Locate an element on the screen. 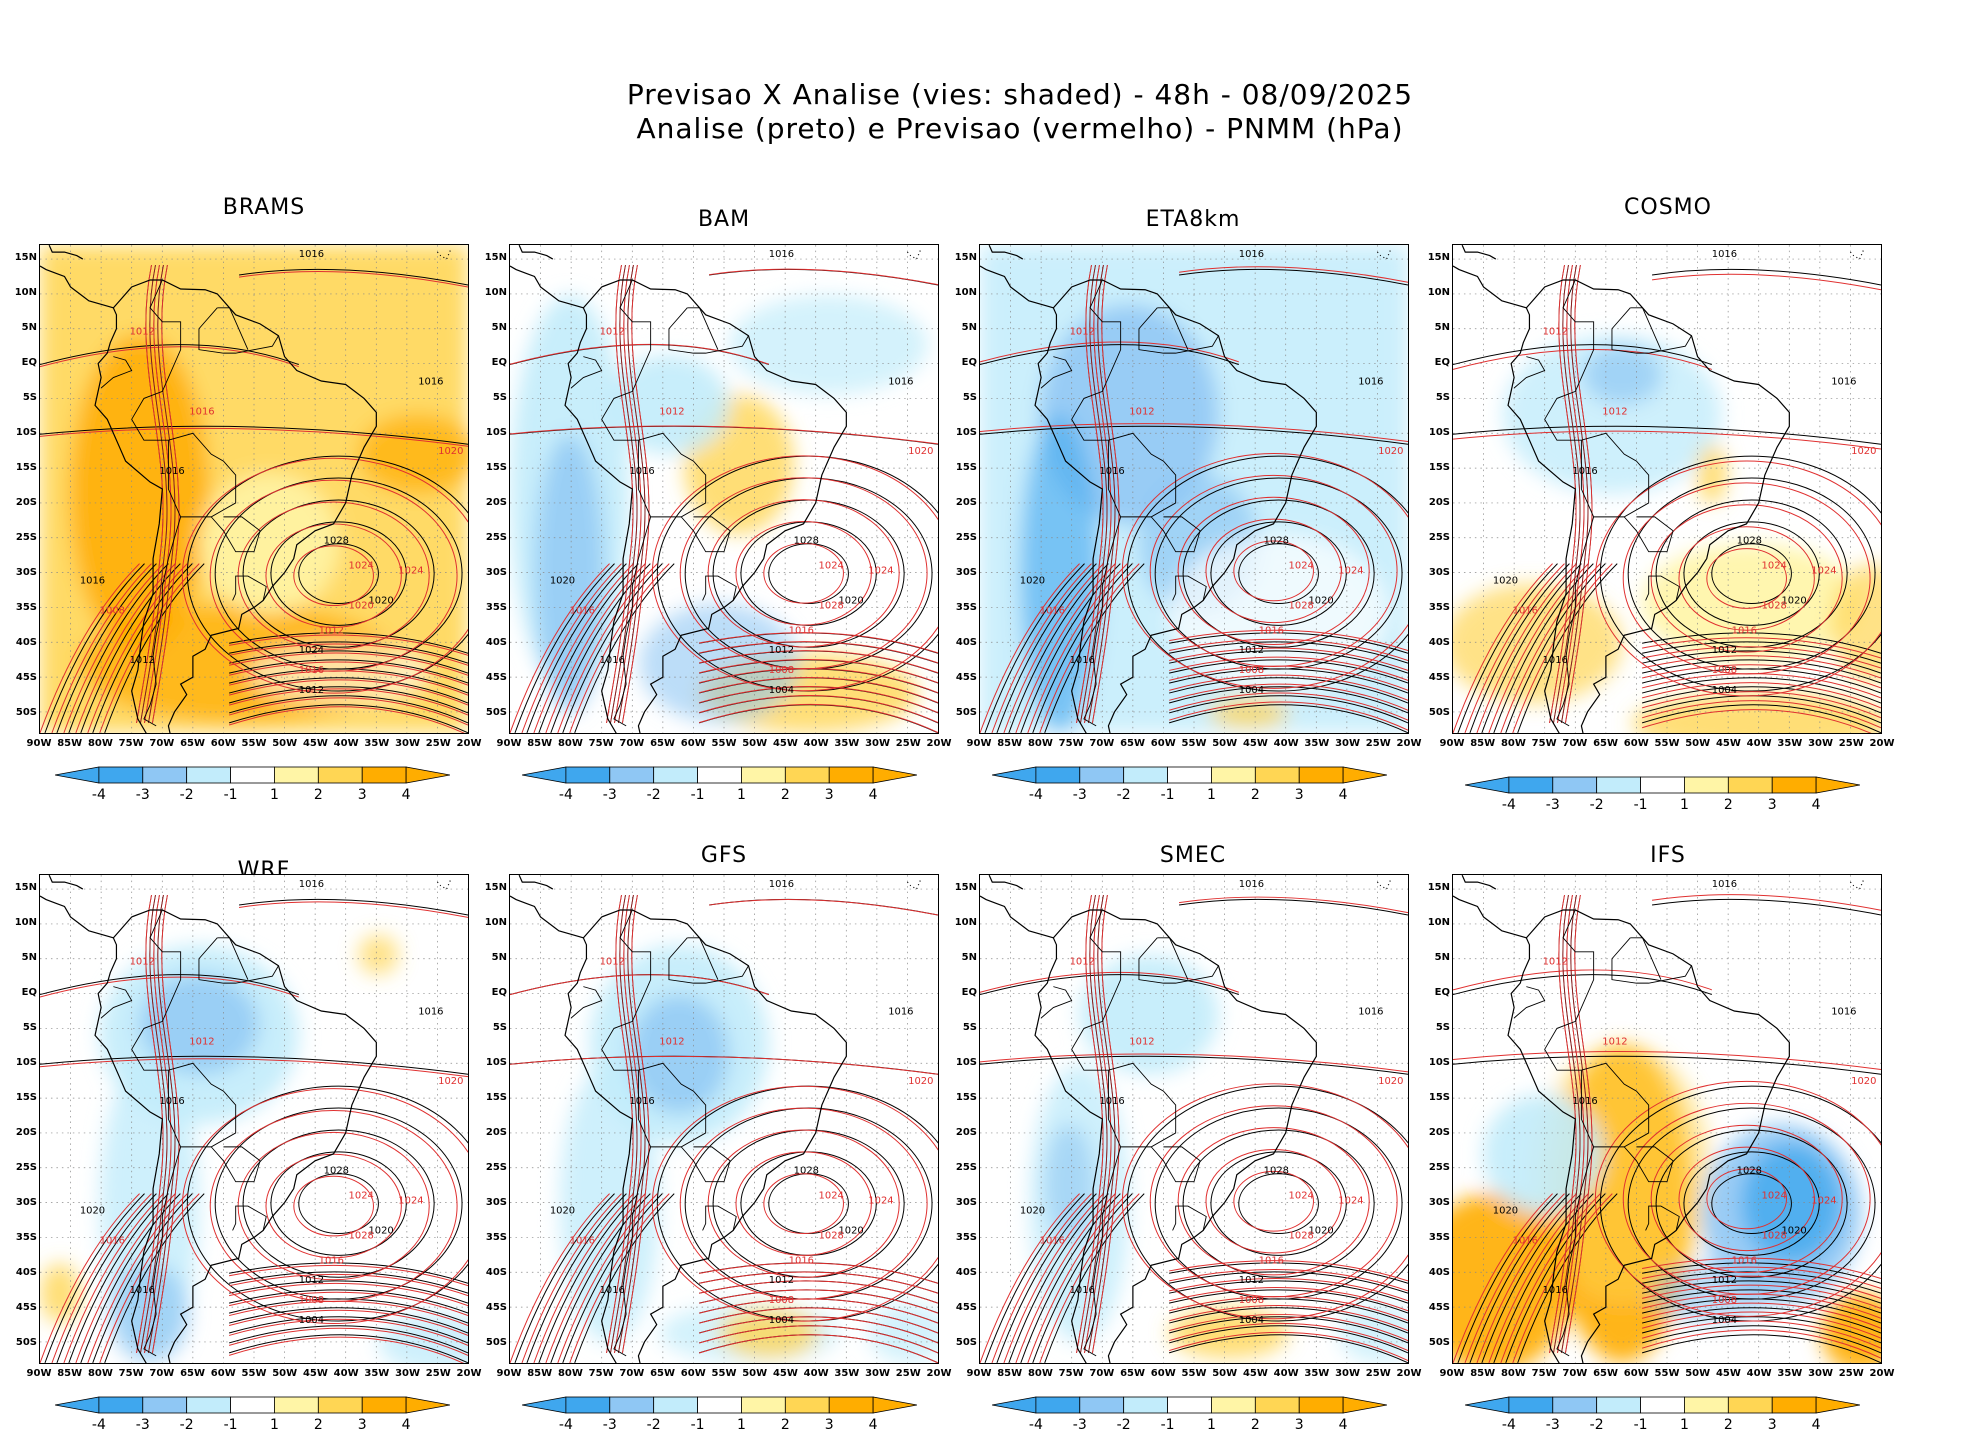 The width and height of the screenshot is (1964, 1449). longitude-tick-label: 60W is located at coordinates (1636, 1373).